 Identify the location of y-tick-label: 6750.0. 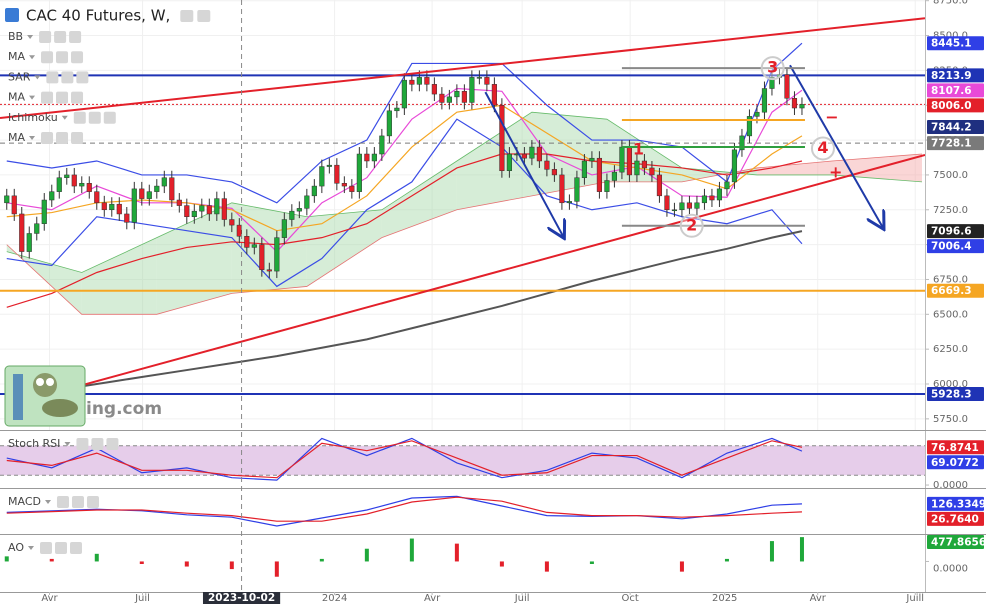
(950, 279).